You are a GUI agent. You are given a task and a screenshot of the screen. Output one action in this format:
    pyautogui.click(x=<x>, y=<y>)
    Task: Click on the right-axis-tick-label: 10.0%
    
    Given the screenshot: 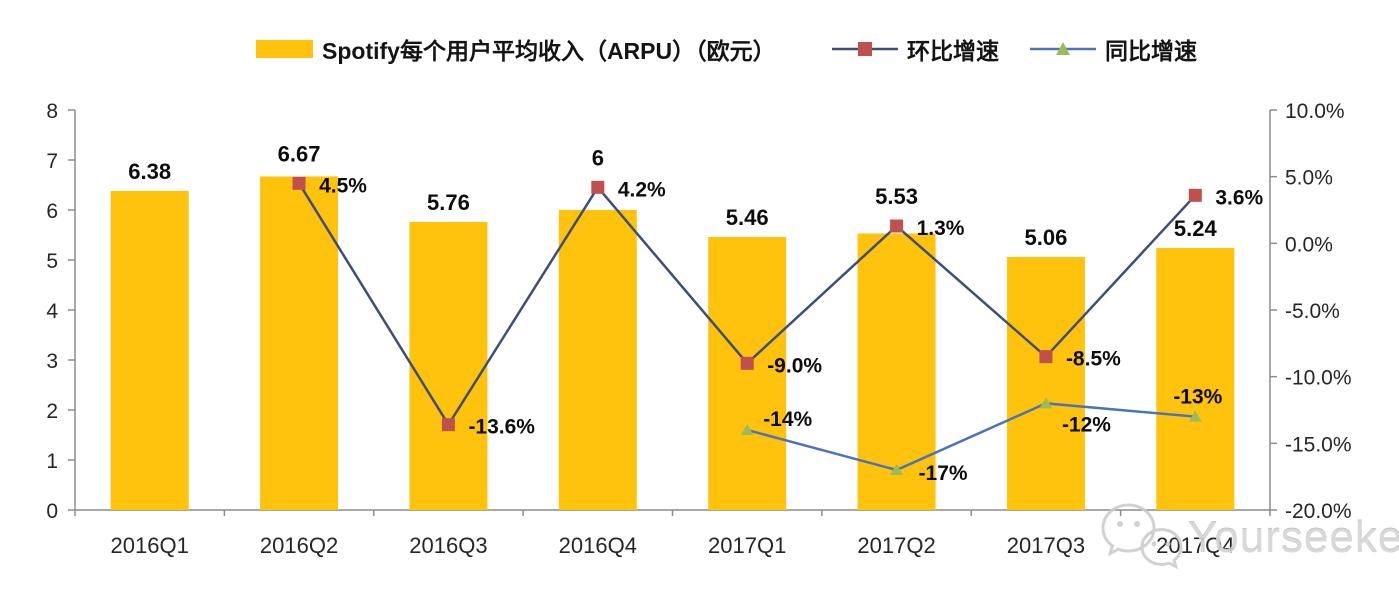 What is the action you would take?
    pyautogui.click(x=1315, y=111)
    